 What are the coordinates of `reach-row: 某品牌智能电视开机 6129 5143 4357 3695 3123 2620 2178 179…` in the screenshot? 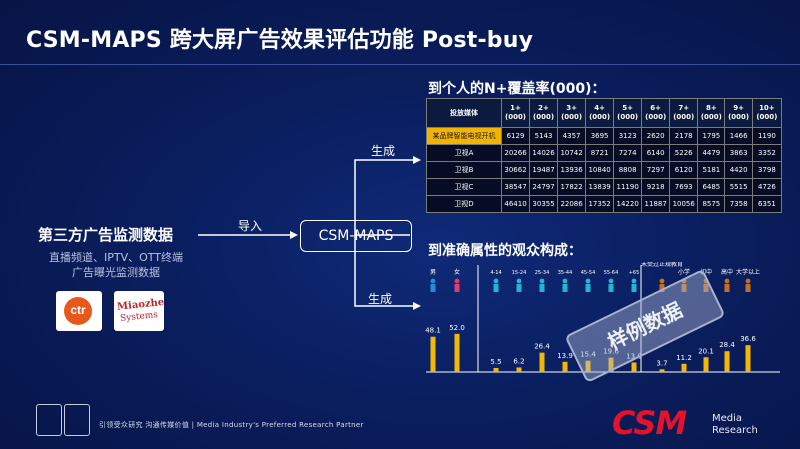 It's located at (604, 136).